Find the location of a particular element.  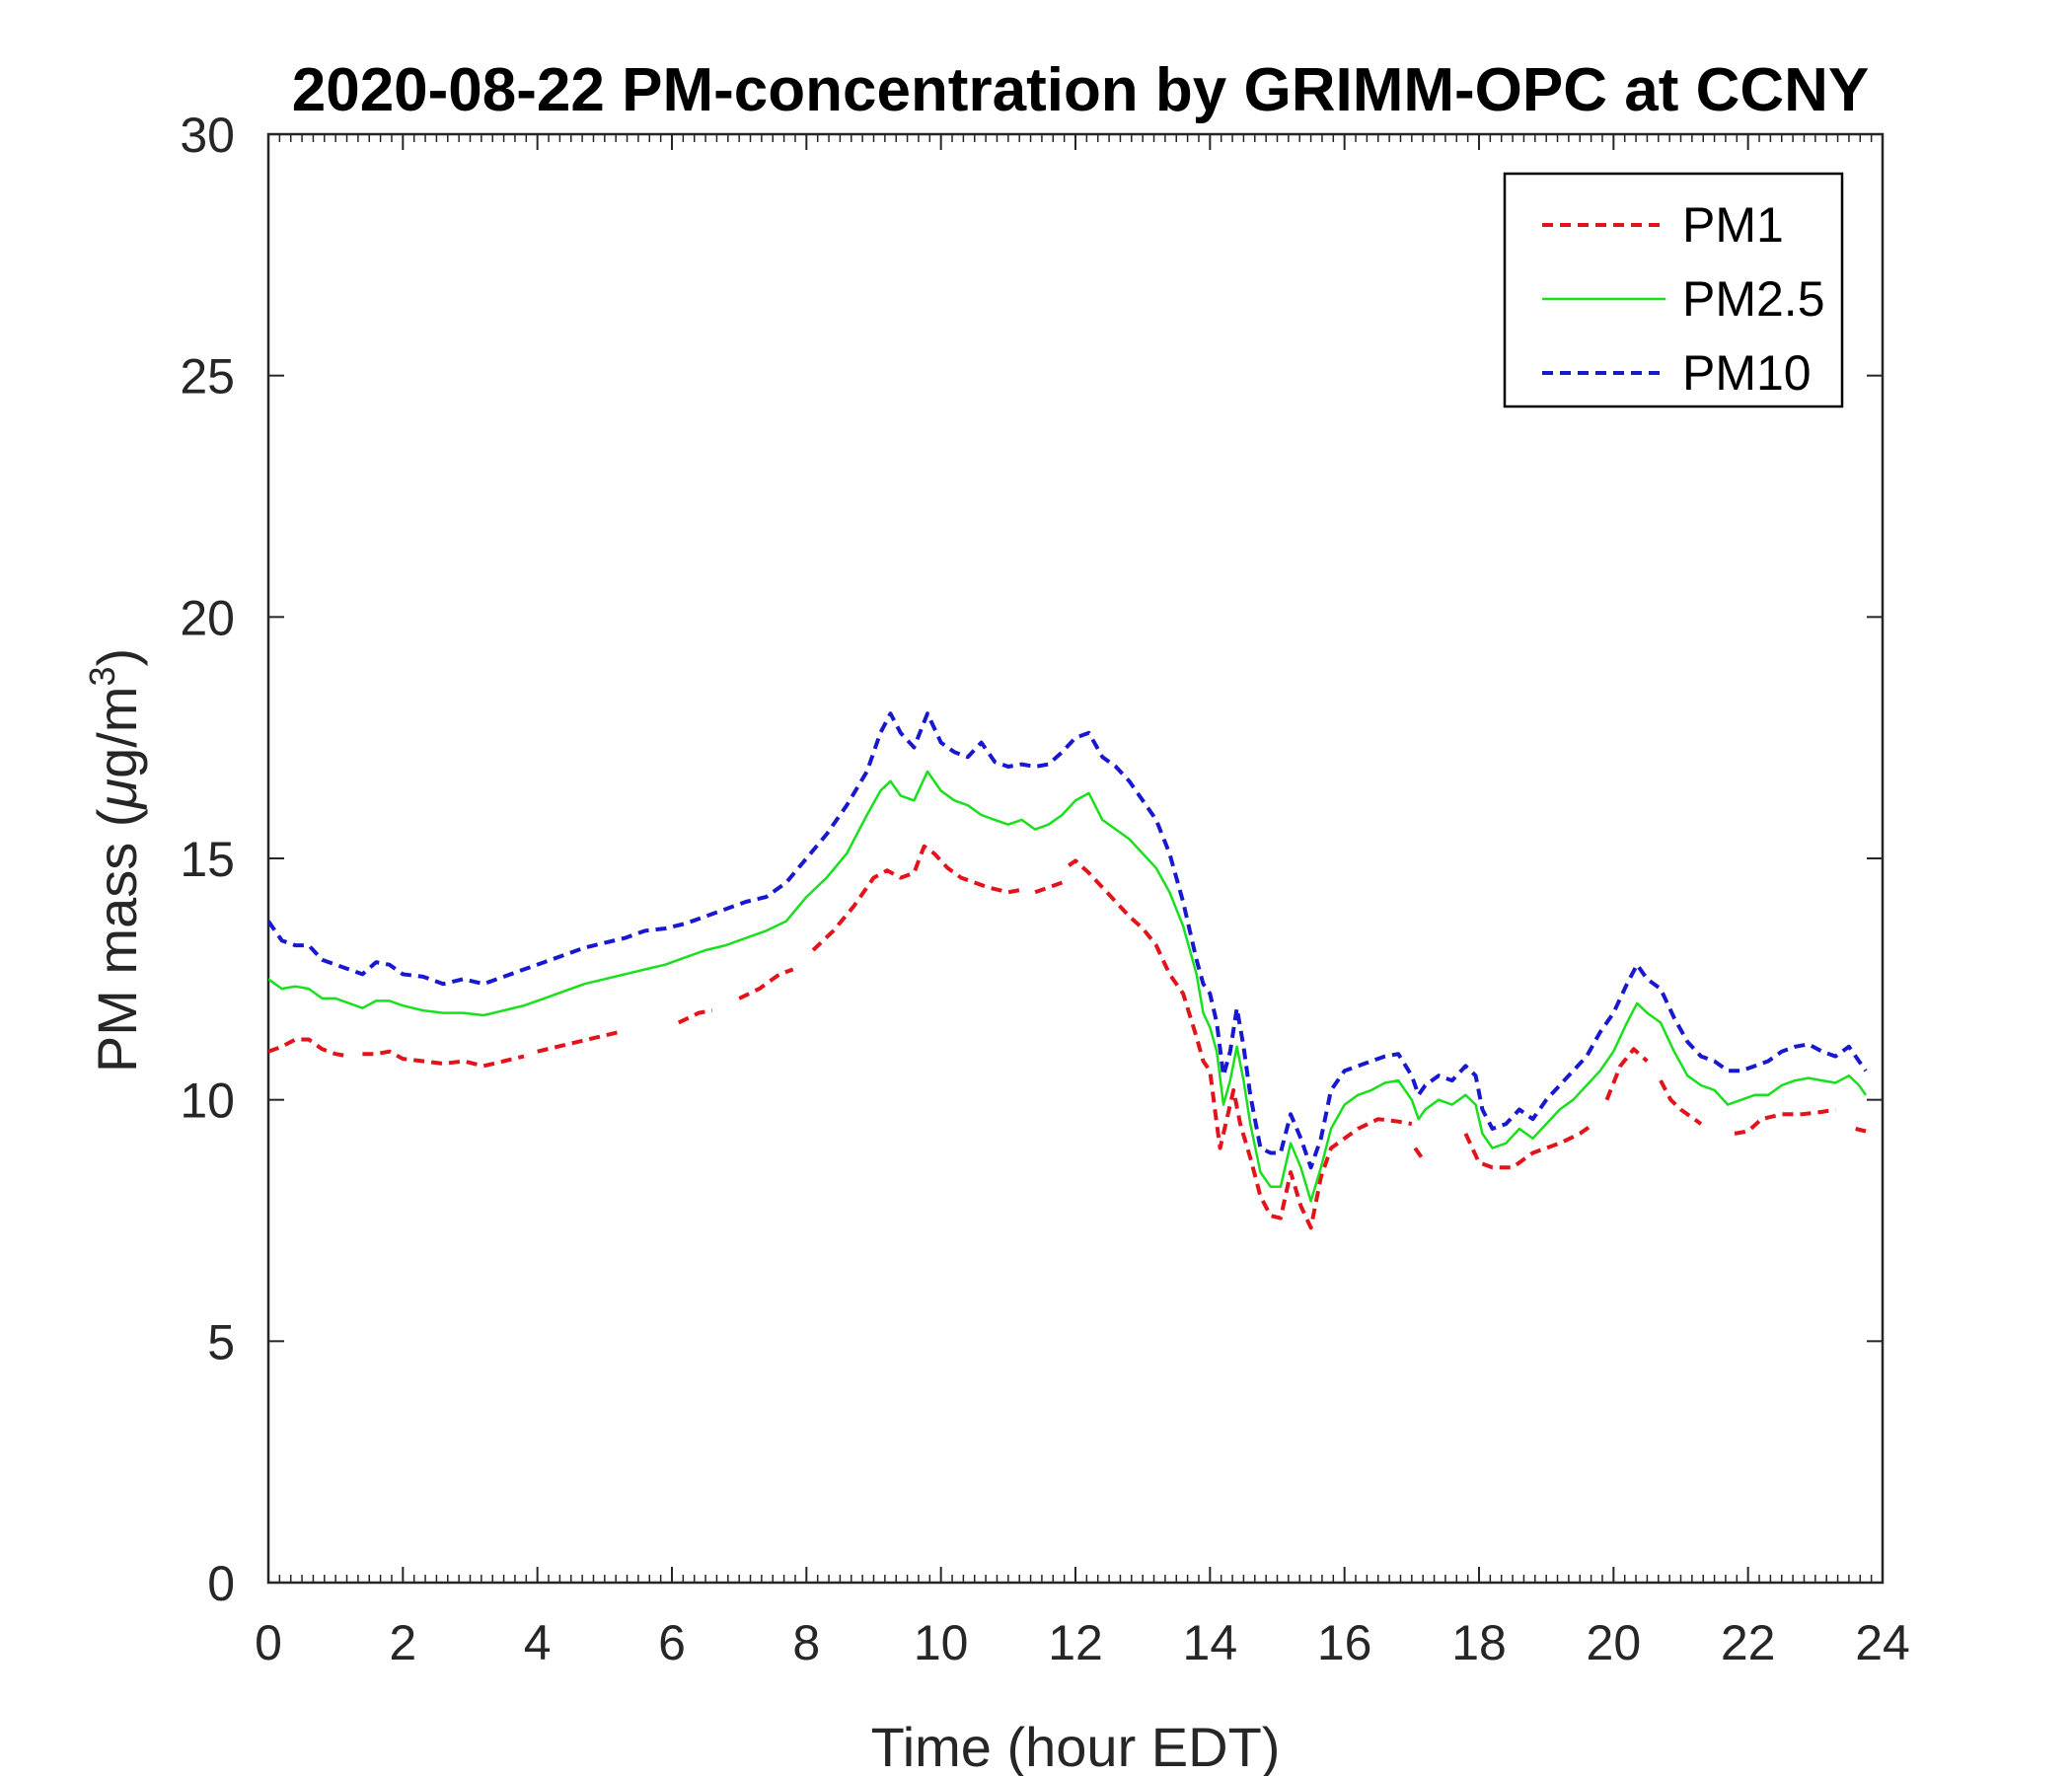

legend: PM1 PM2.5 PM10 is located at coordinates (1674, 290).